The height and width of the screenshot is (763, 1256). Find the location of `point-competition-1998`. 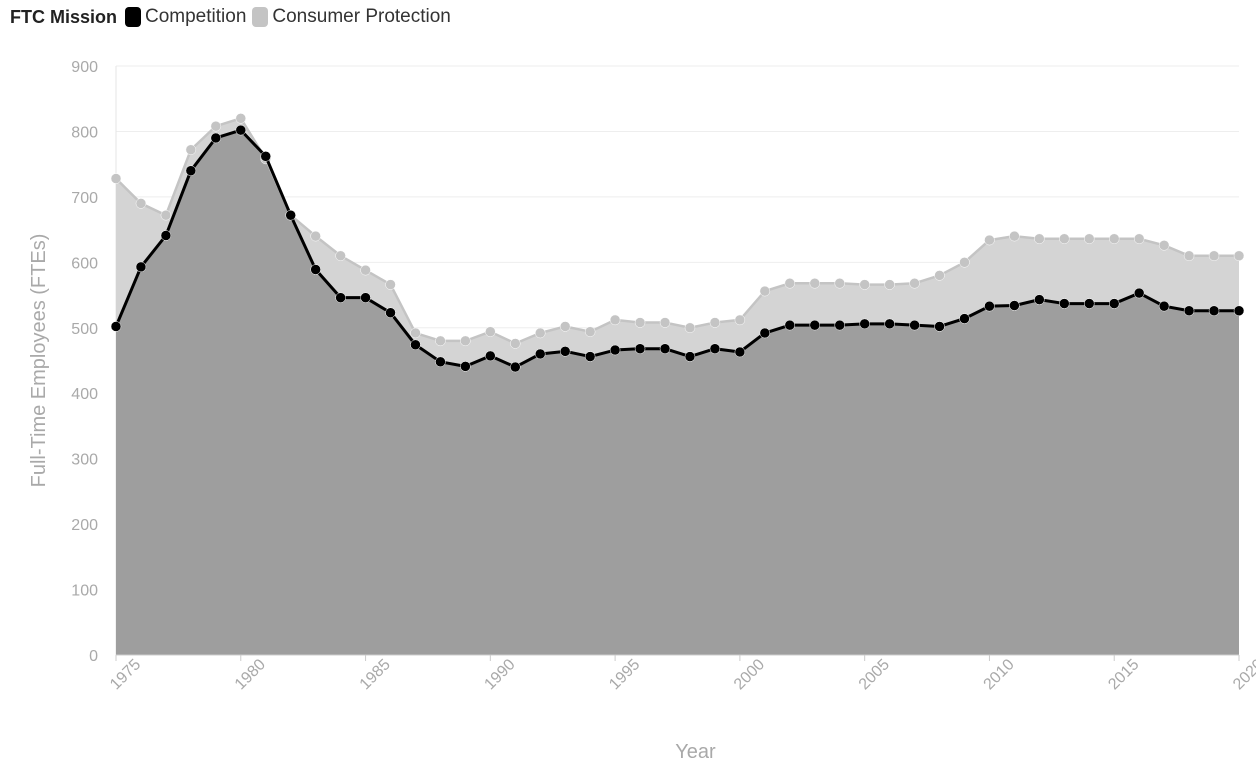

point-competition-1998 is located at coordinates (690, 356).